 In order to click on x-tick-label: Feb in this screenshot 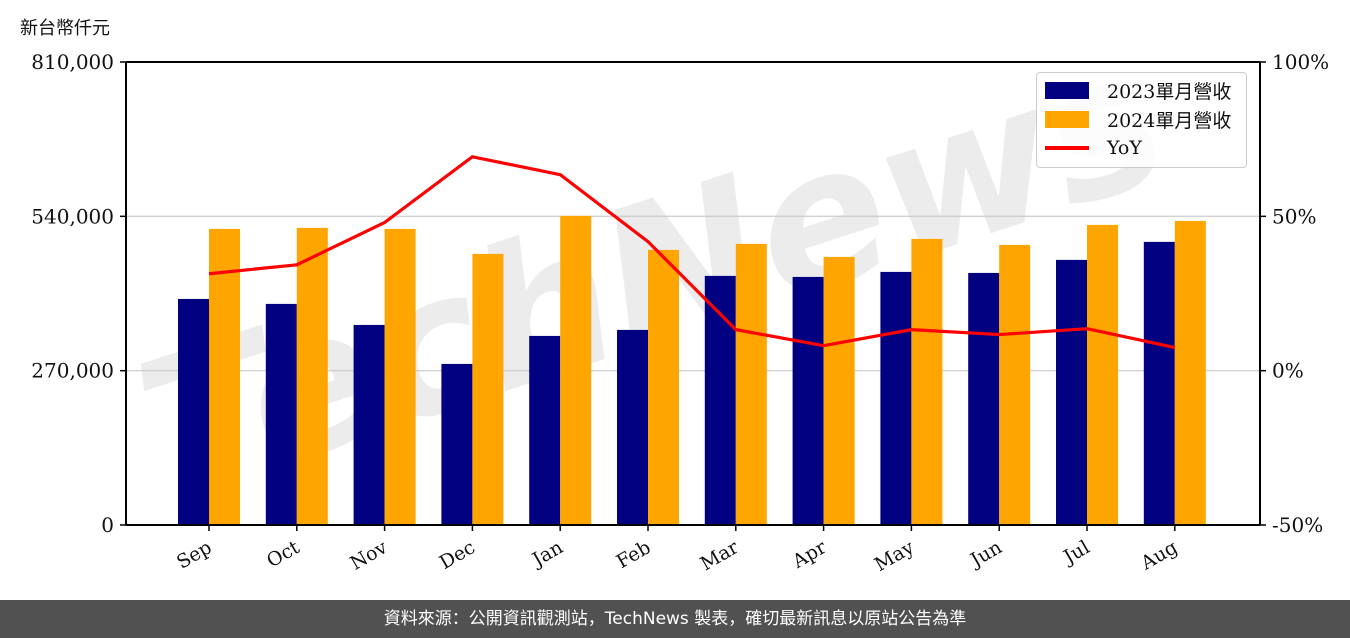, I will do `click(634, 554)`.